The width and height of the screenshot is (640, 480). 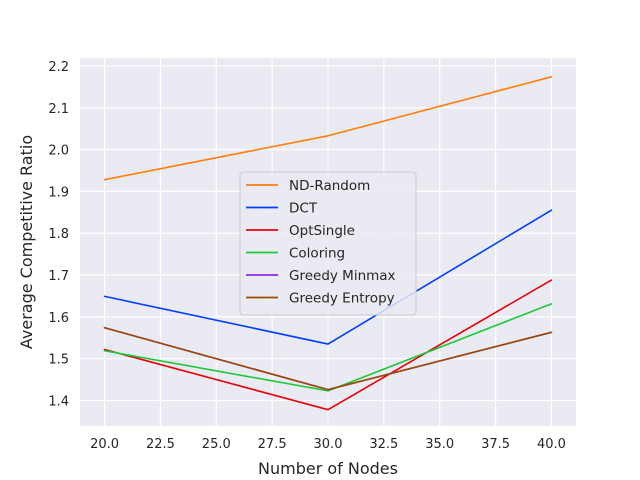 I want to click on x-tick-label: 32.5, so click(x=383, y=444).